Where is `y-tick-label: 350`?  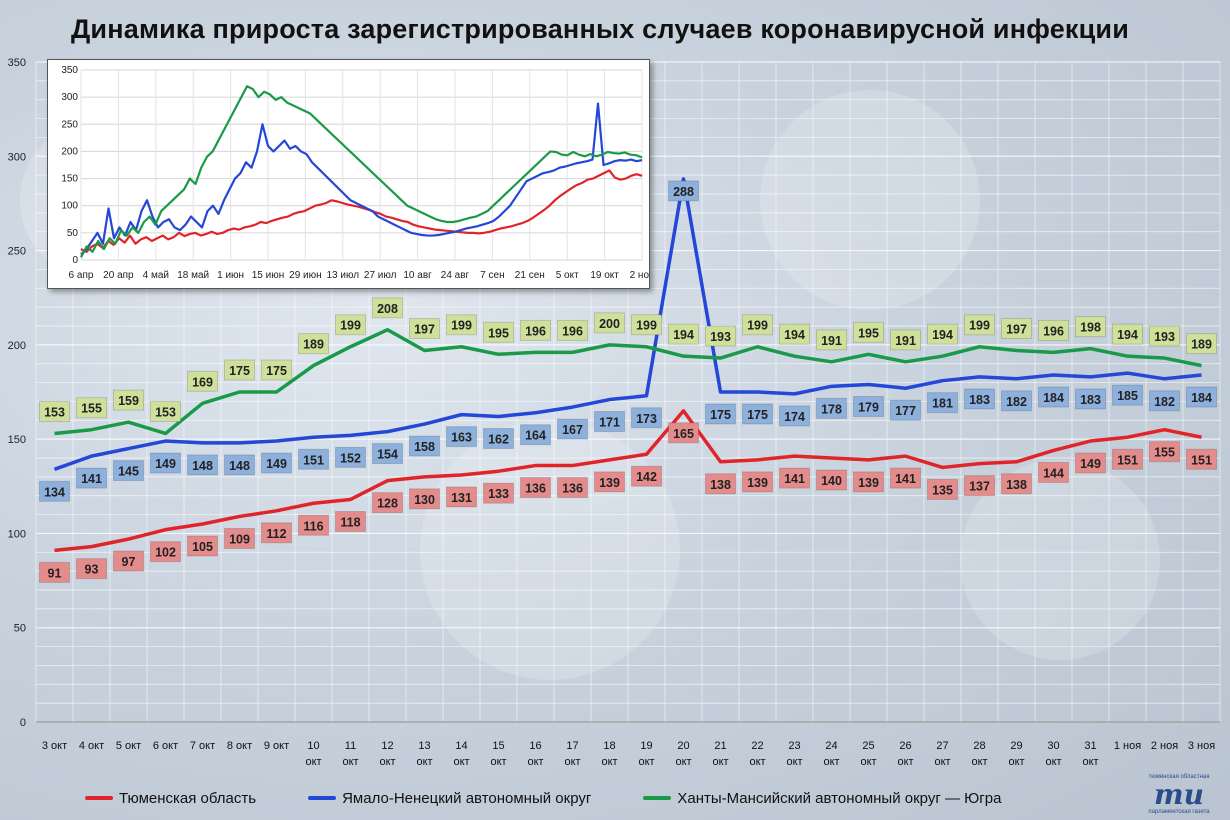
y-tick-label: 350 is located at coordinates (17, 63).